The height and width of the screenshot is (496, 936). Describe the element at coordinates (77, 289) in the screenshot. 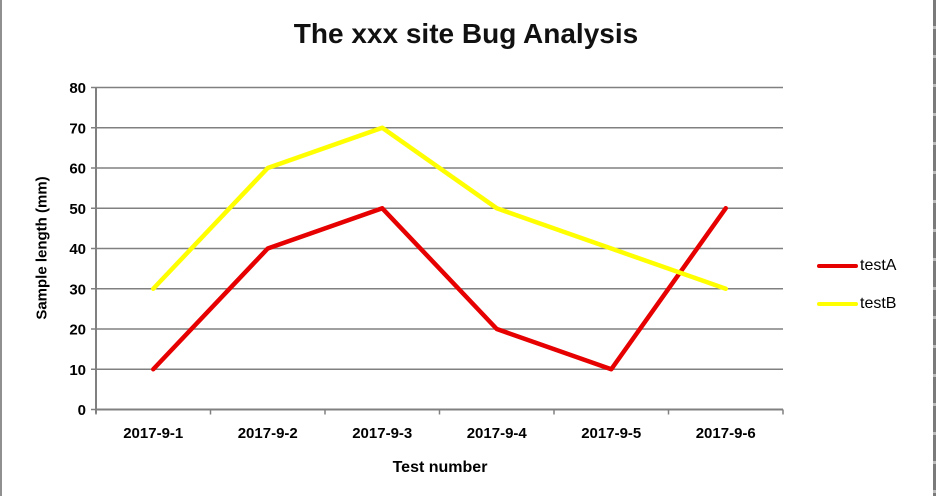

I see `y-tick-label: 30` at that location.